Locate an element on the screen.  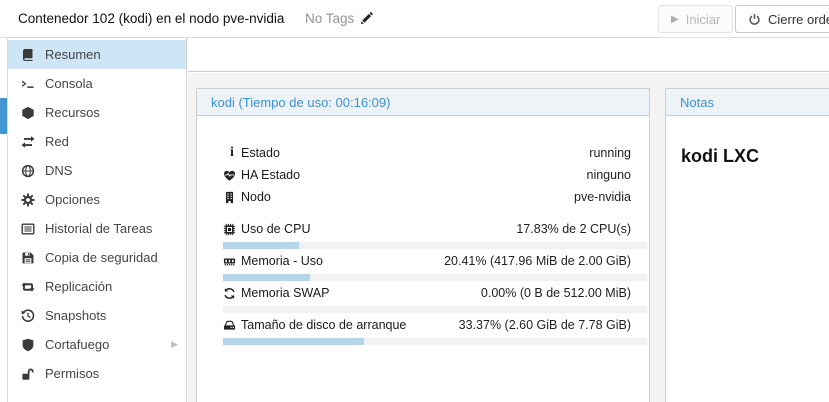
memory-icon is located at coordinates (232, 261).